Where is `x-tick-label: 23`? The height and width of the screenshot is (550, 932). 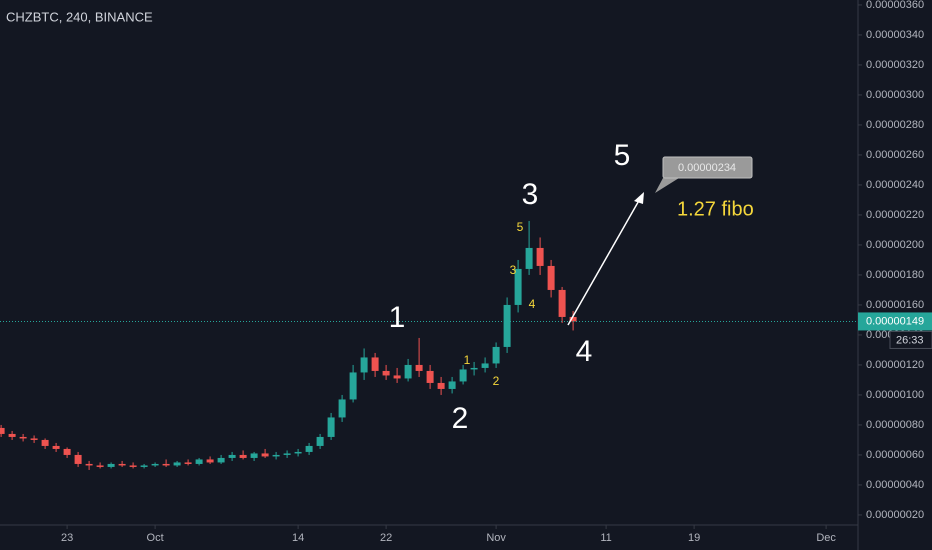 x-tick-label: 23 is located at coordinates (67, 538).